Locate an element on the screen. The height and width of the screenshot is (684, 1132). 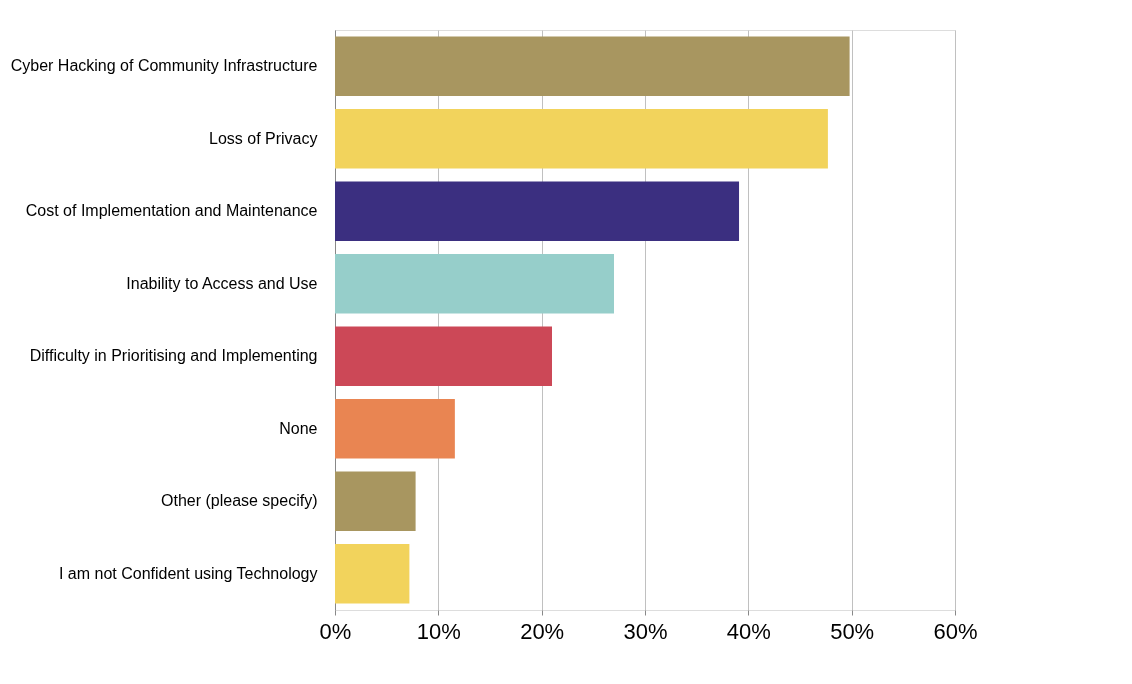
x-tick-label: 10% is located at coordinates (438, 631).